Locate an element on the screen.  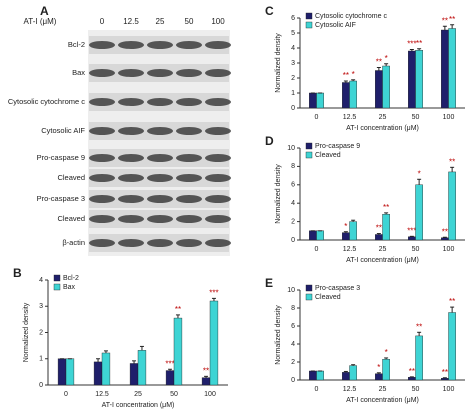
blot-row-label: Bax is located at coordinates (78, 72).